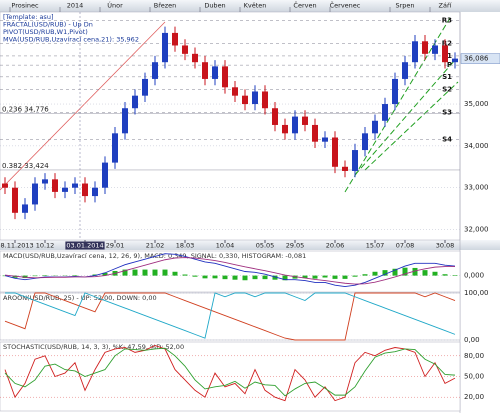 The image size is (500, 413). I want to click on pivot-label: S1, so click(447, 77).